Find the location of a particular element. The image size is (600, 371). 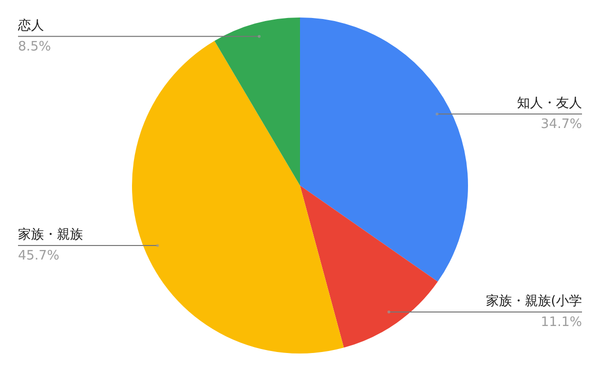

slice-label: 家族・親族 is located at coordinates (50, 234).